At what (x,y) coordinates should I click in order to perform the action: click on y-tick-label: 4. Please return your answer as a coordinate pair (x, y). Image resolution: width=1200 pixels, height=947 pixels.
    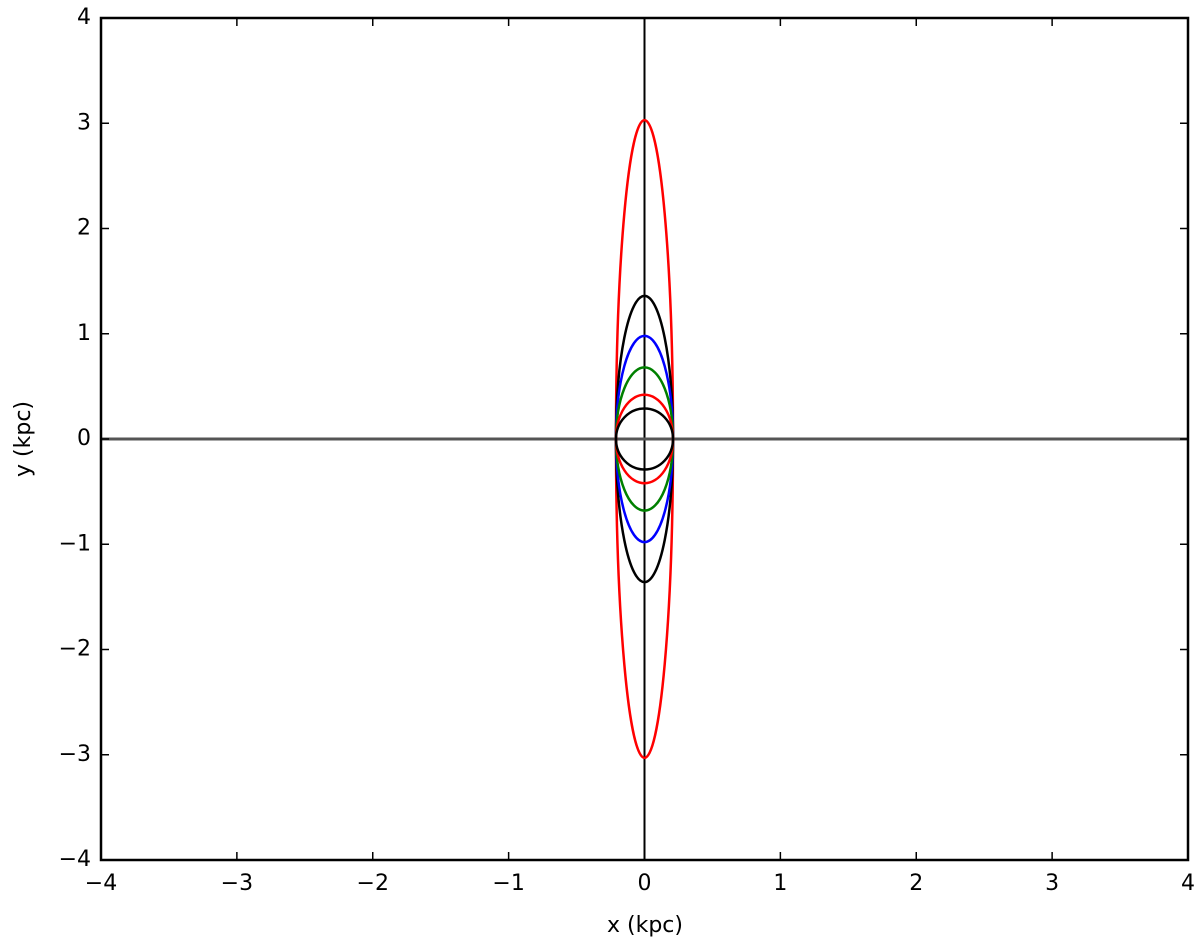
    Looking at the image, I should click on (84, 17).